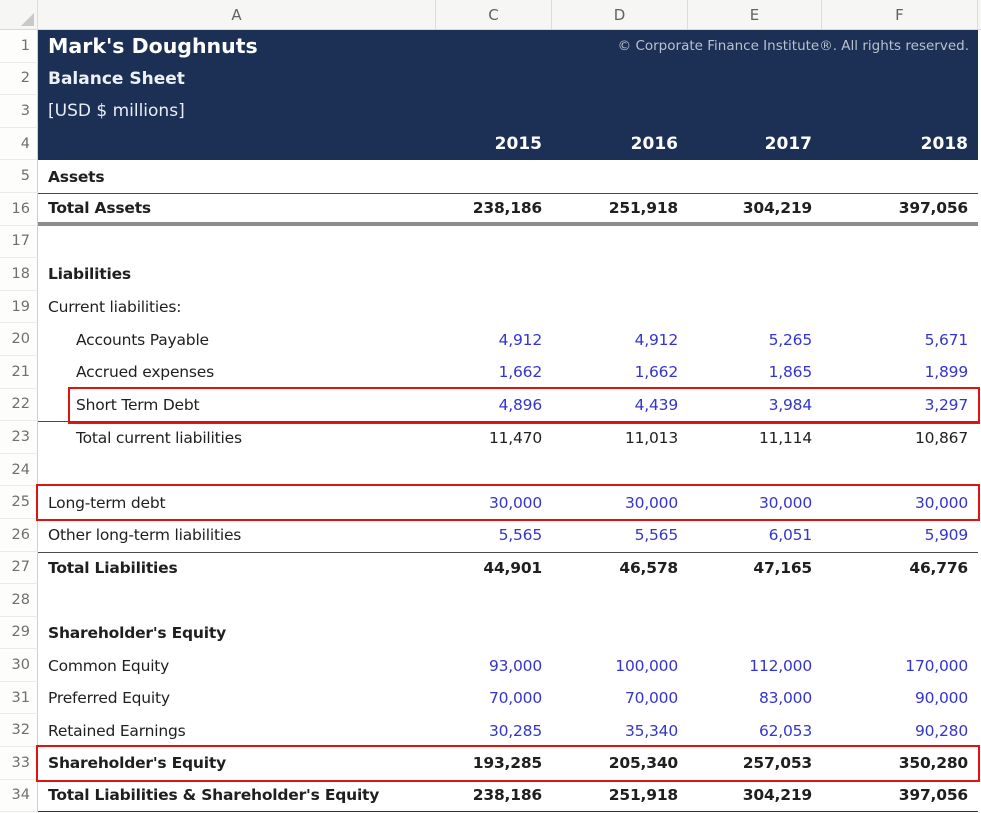  What do you see at coordinates (788, 144) in the screenshot?
I see `year-header-2017: 2017` at bounding box center [788, 144].